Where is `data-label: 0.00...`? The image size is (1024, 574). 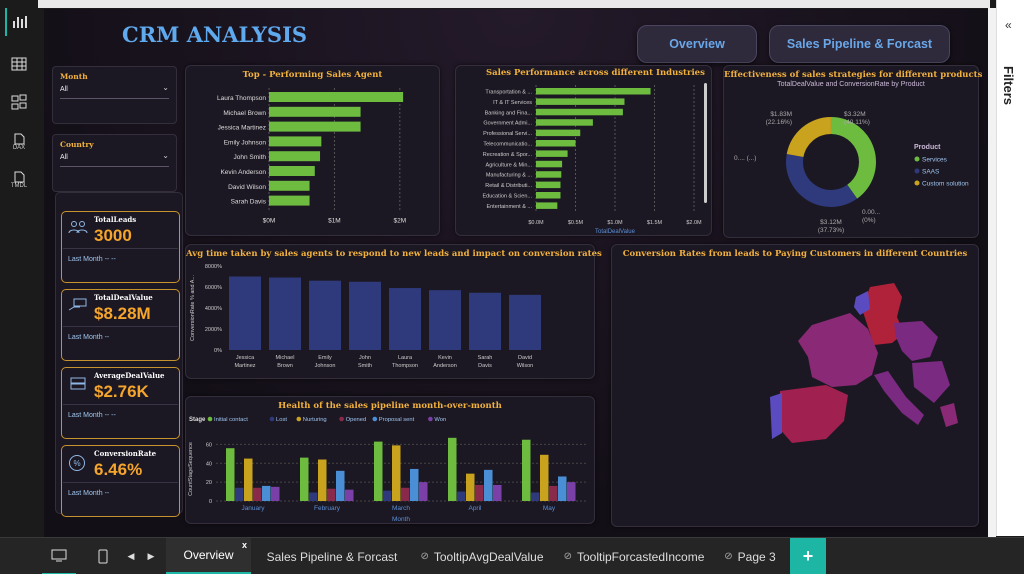
data-label: 0.00... is located at coordinates (871, 212).